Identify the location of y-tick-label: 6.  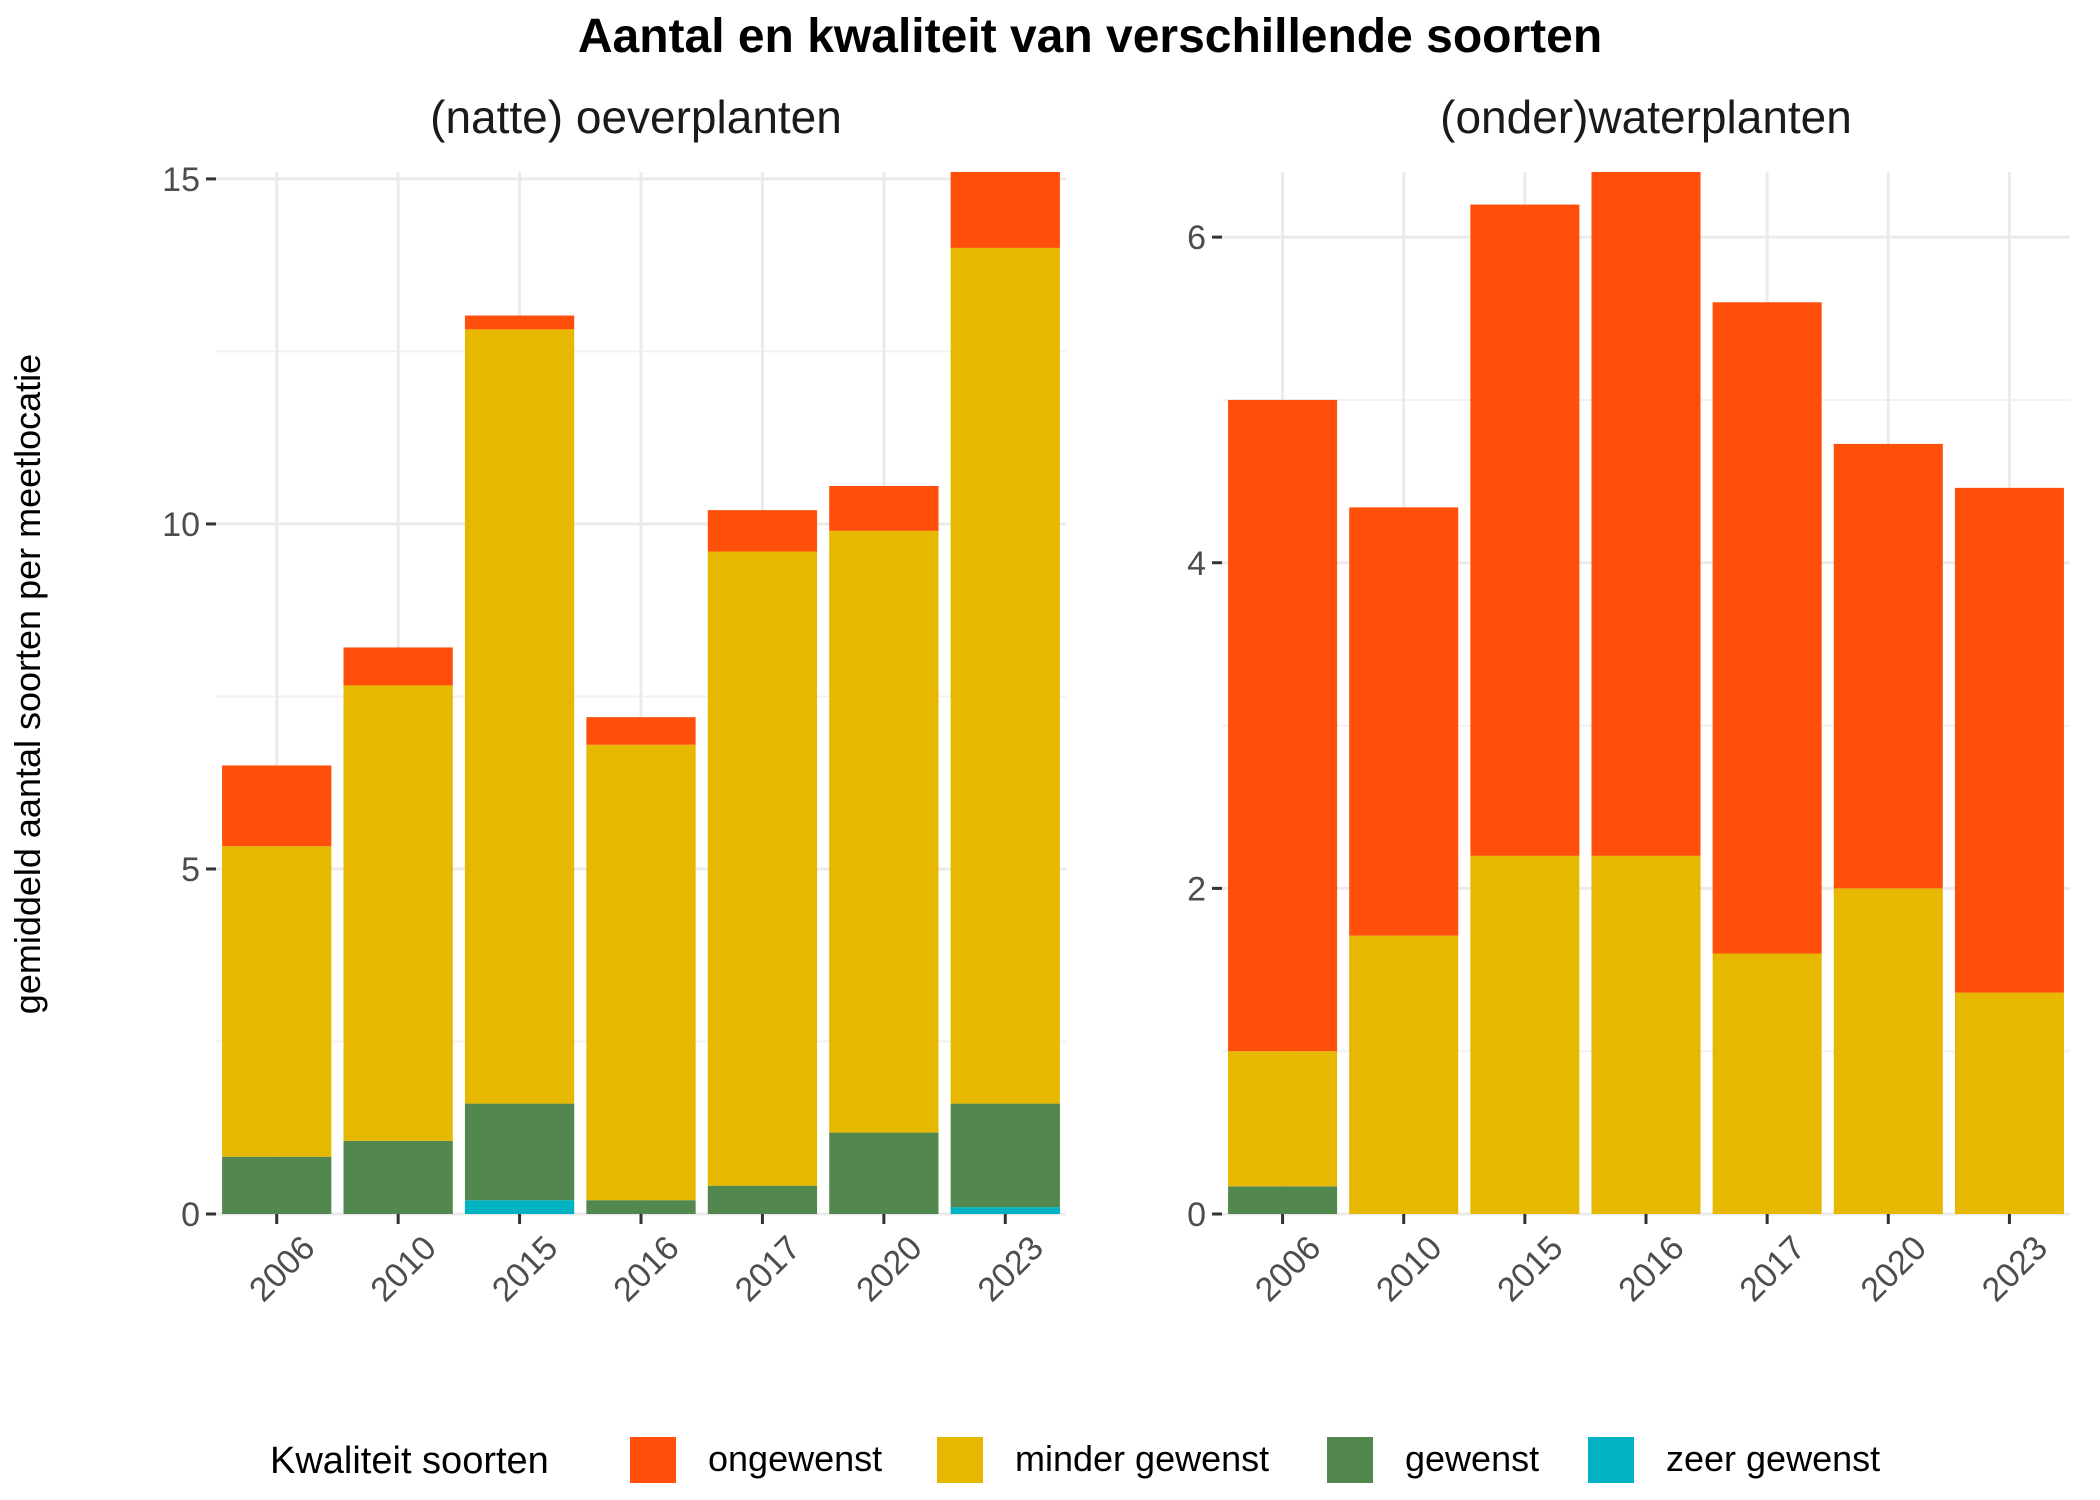
(1196, 238).